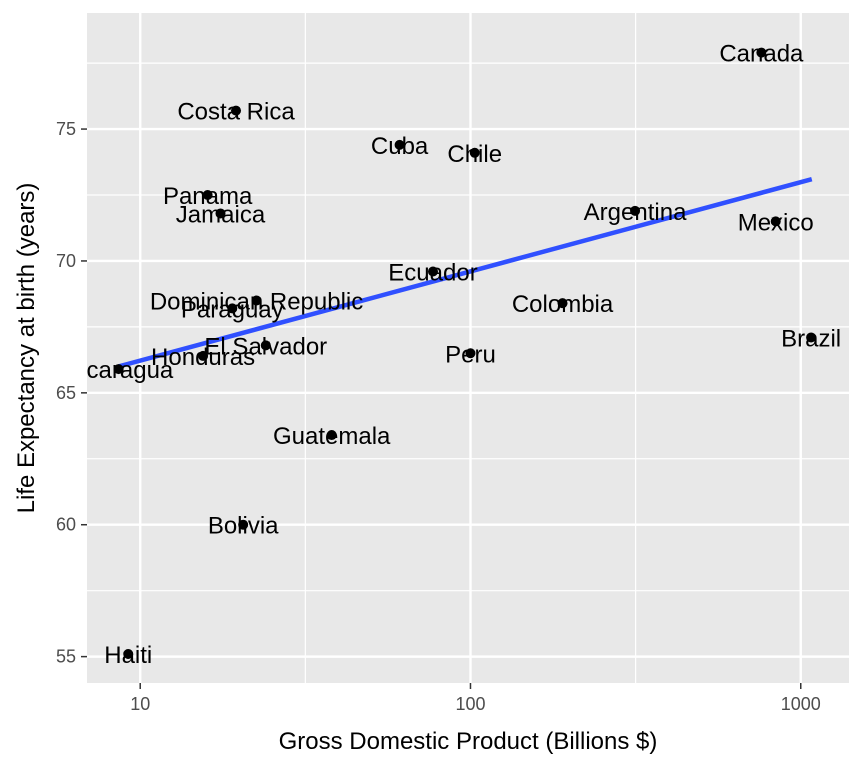 The width and height of the screenshot is (864, 768). I want to click on point-label: Dominican Republic, so click(256, 302).